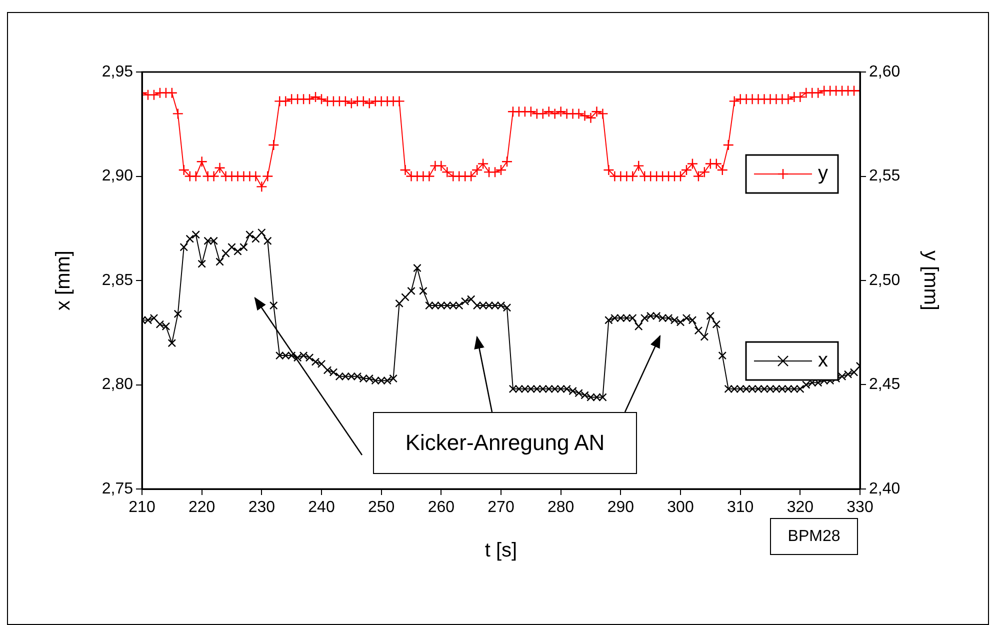 The height and width of the screenshot is (625, 996). Describe the element at coordinates (118, 280) in the screenshot. I see `y-tick-label: 2,85` at that location.